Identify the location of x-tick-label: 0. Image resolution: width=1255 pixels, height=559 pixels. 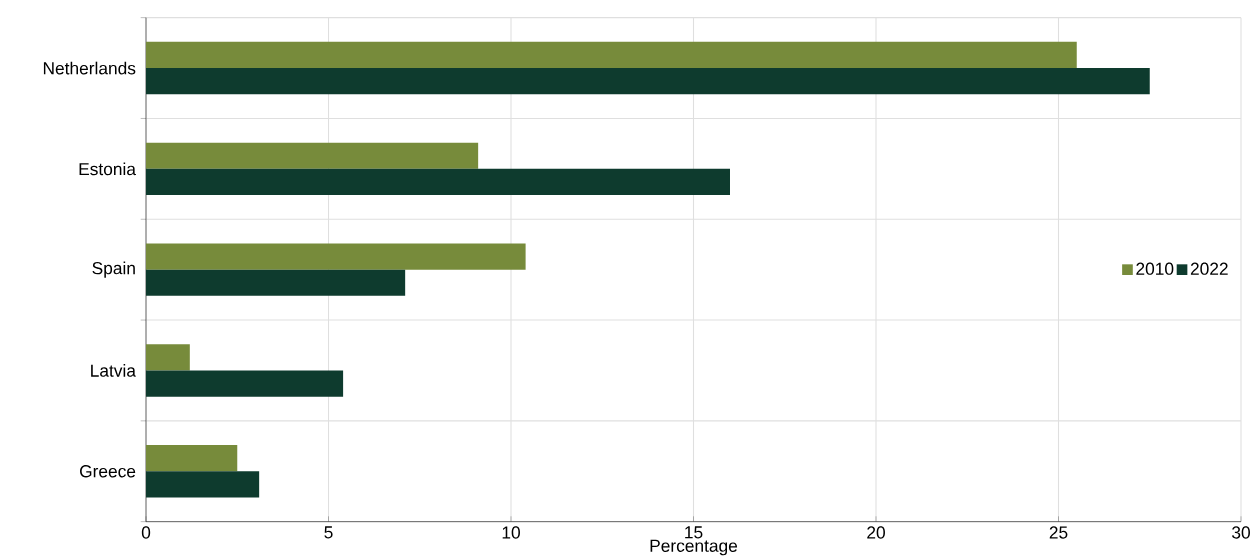
(146, 532).